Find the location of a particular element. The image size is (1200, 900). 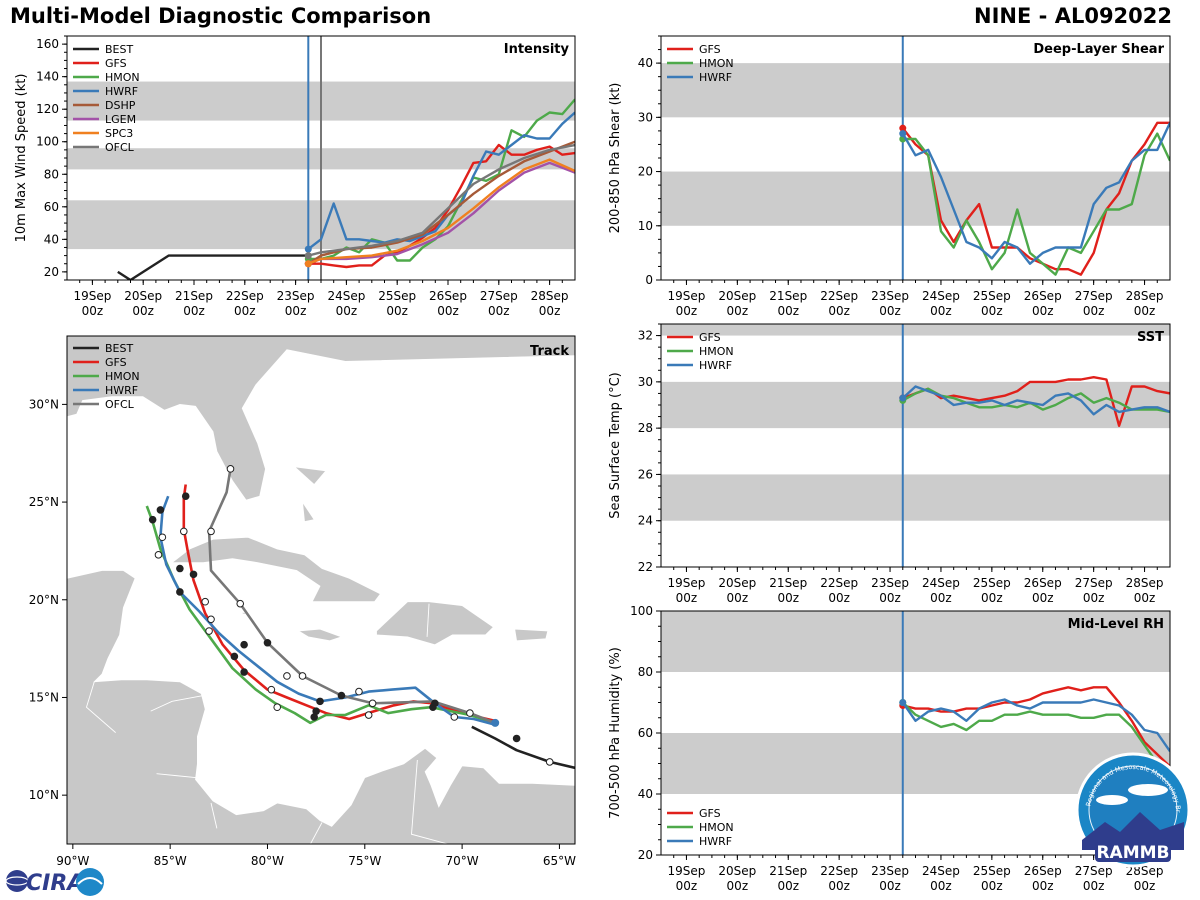

series-line-hwrf is located at coordinates (1035, 400).